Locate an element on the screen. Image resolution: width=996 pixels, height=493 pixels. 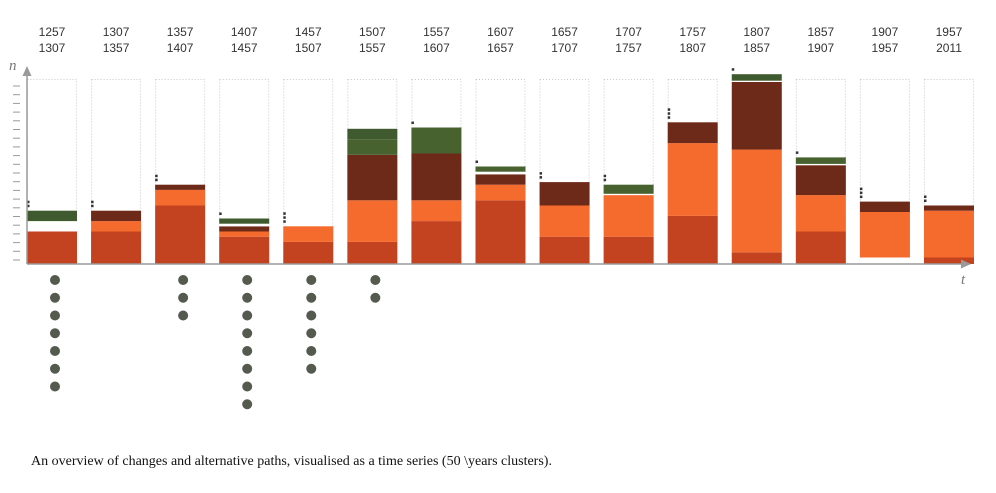
x-axis-arrow is located at coordinates (966, 264).